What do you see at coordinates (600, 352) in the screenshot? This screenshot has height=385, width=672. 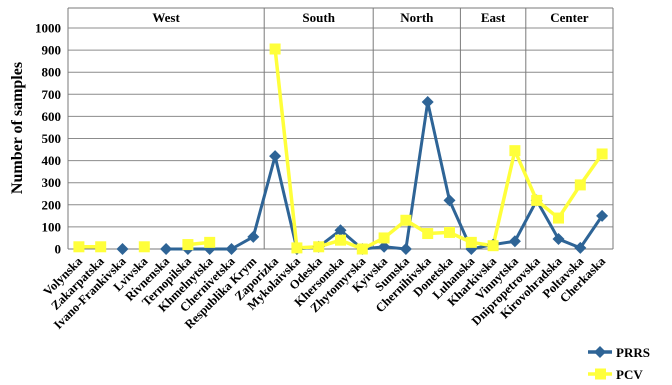 I see `legend-prrs-marker` at bounding box center [600, 352].